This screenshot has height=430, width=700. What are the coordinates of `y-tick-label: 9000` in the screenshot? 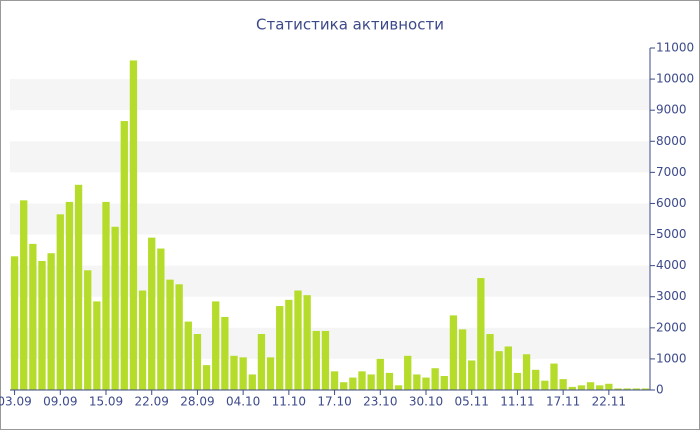 It's located at (671, 110).